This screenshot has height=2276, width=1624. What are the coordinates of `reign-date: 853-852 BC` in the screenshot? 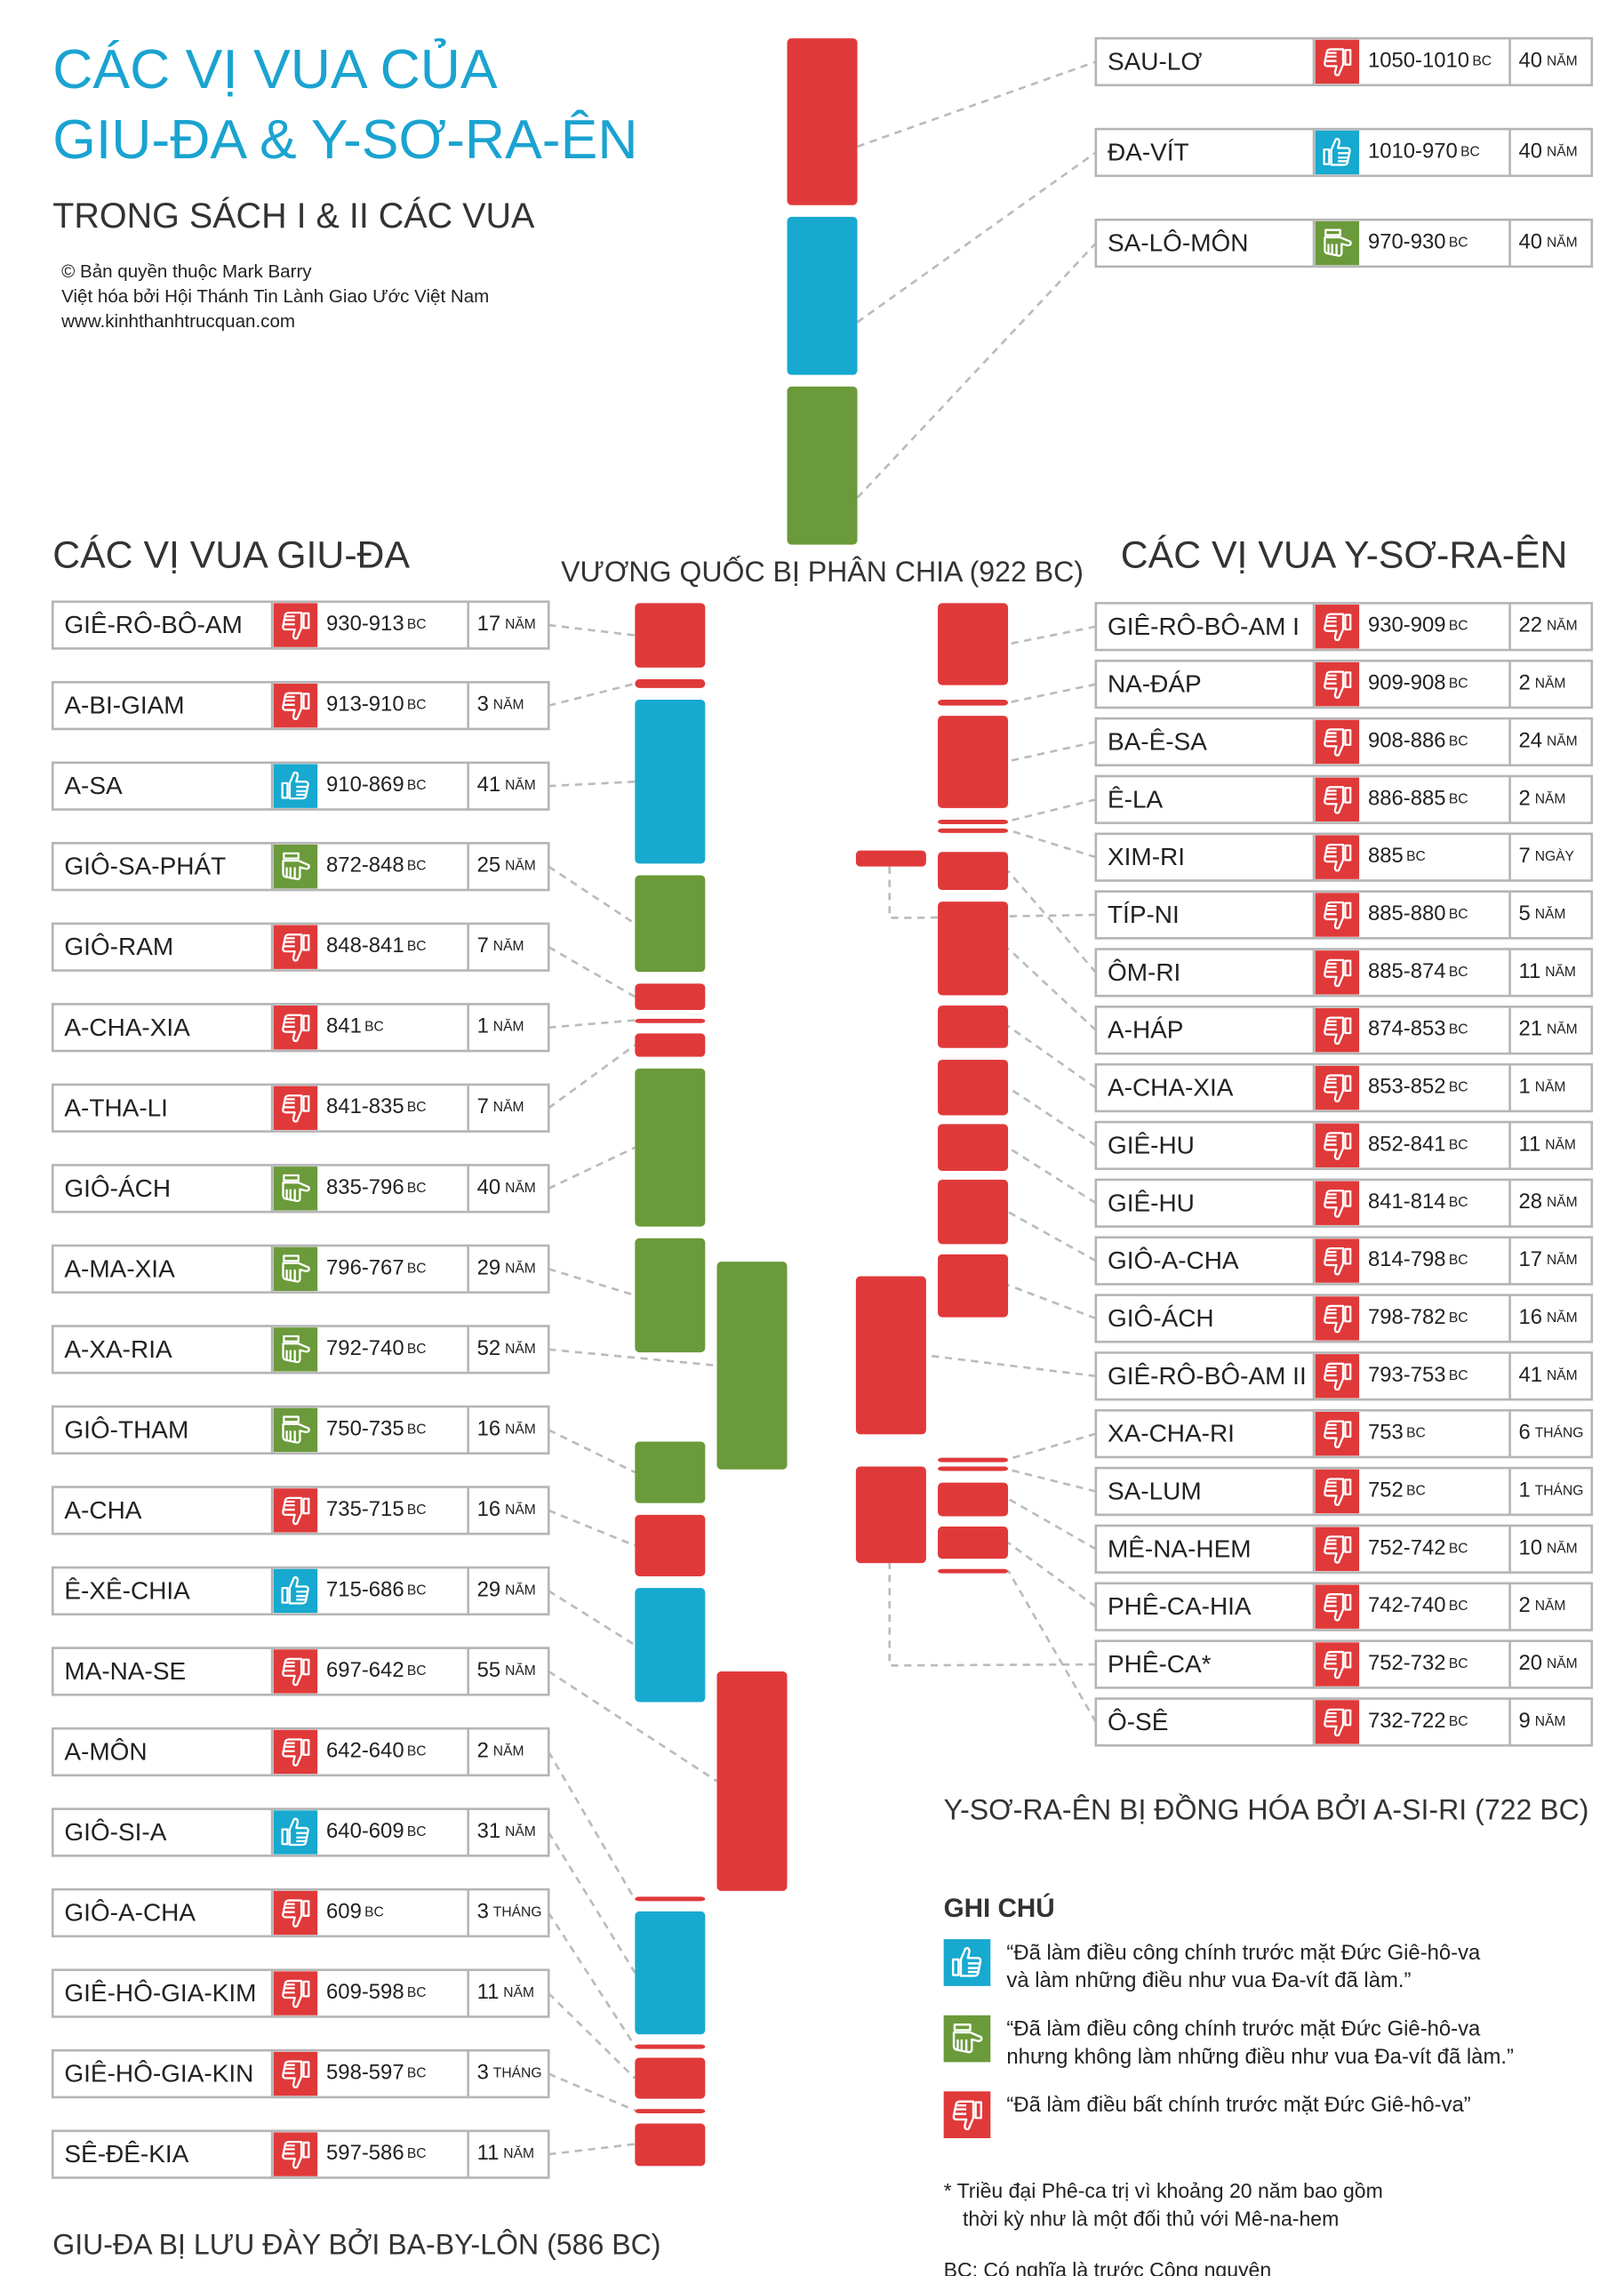 It's located at (1418, 1087).